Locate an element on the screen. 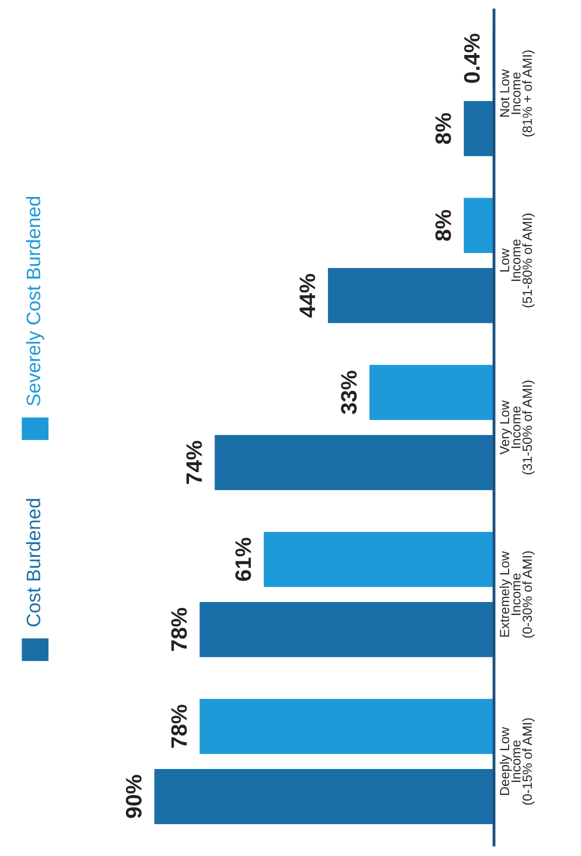  y-tick-label: Very Low Income (31-50% of AMI) is located at coordinates (517, 427).